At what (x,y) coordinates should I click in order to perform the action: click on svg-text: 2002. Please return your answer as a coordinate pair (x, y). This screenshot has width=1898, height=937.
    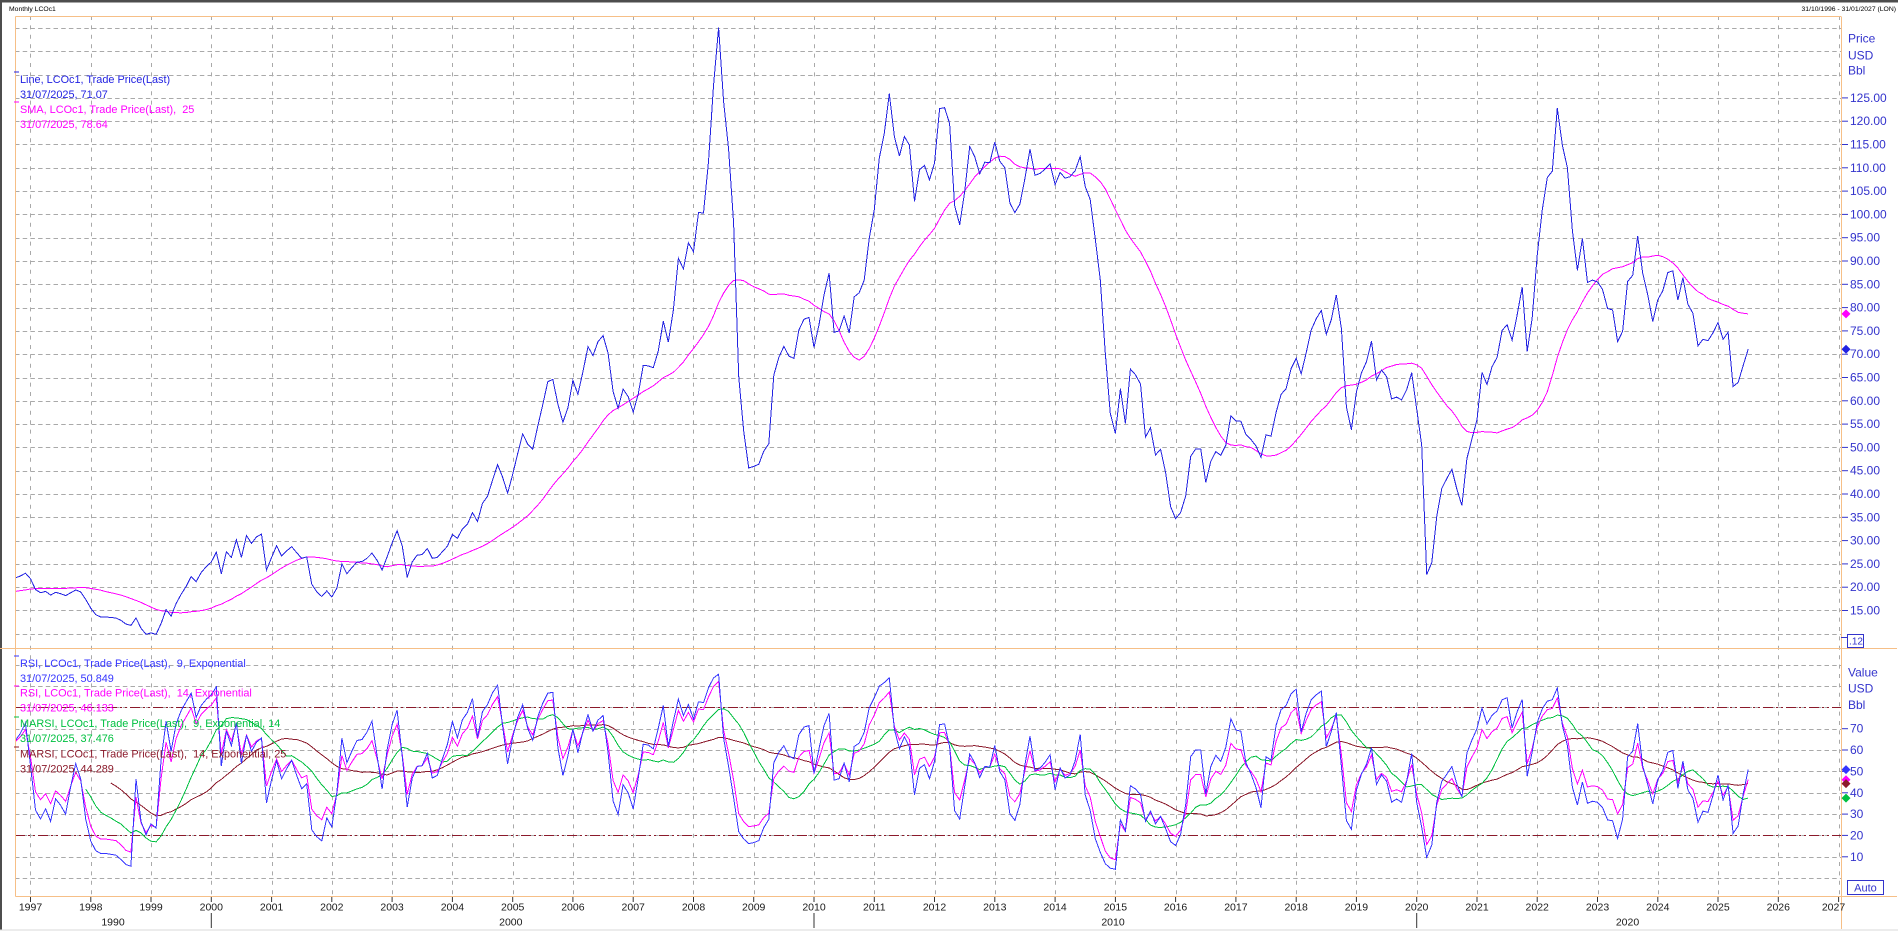
    Looking at the image, I should click on (332, 908).